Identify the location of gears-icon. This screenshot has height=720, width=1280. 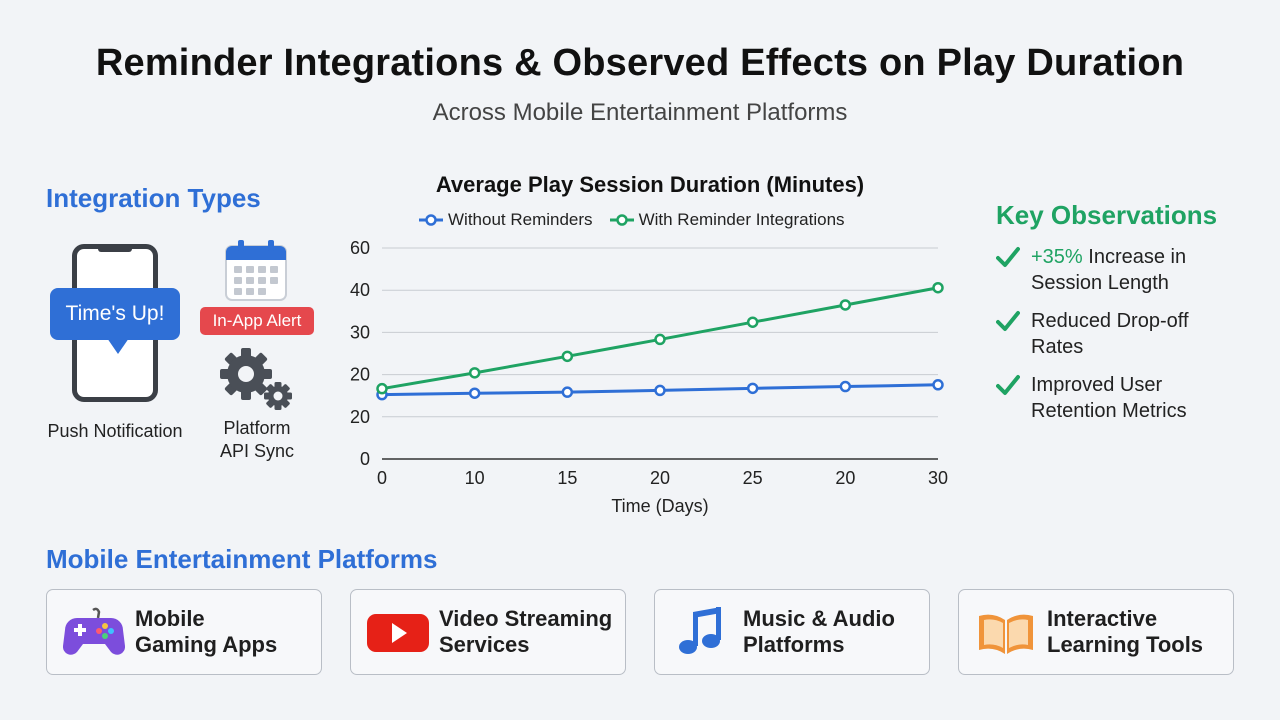
(256, 379).